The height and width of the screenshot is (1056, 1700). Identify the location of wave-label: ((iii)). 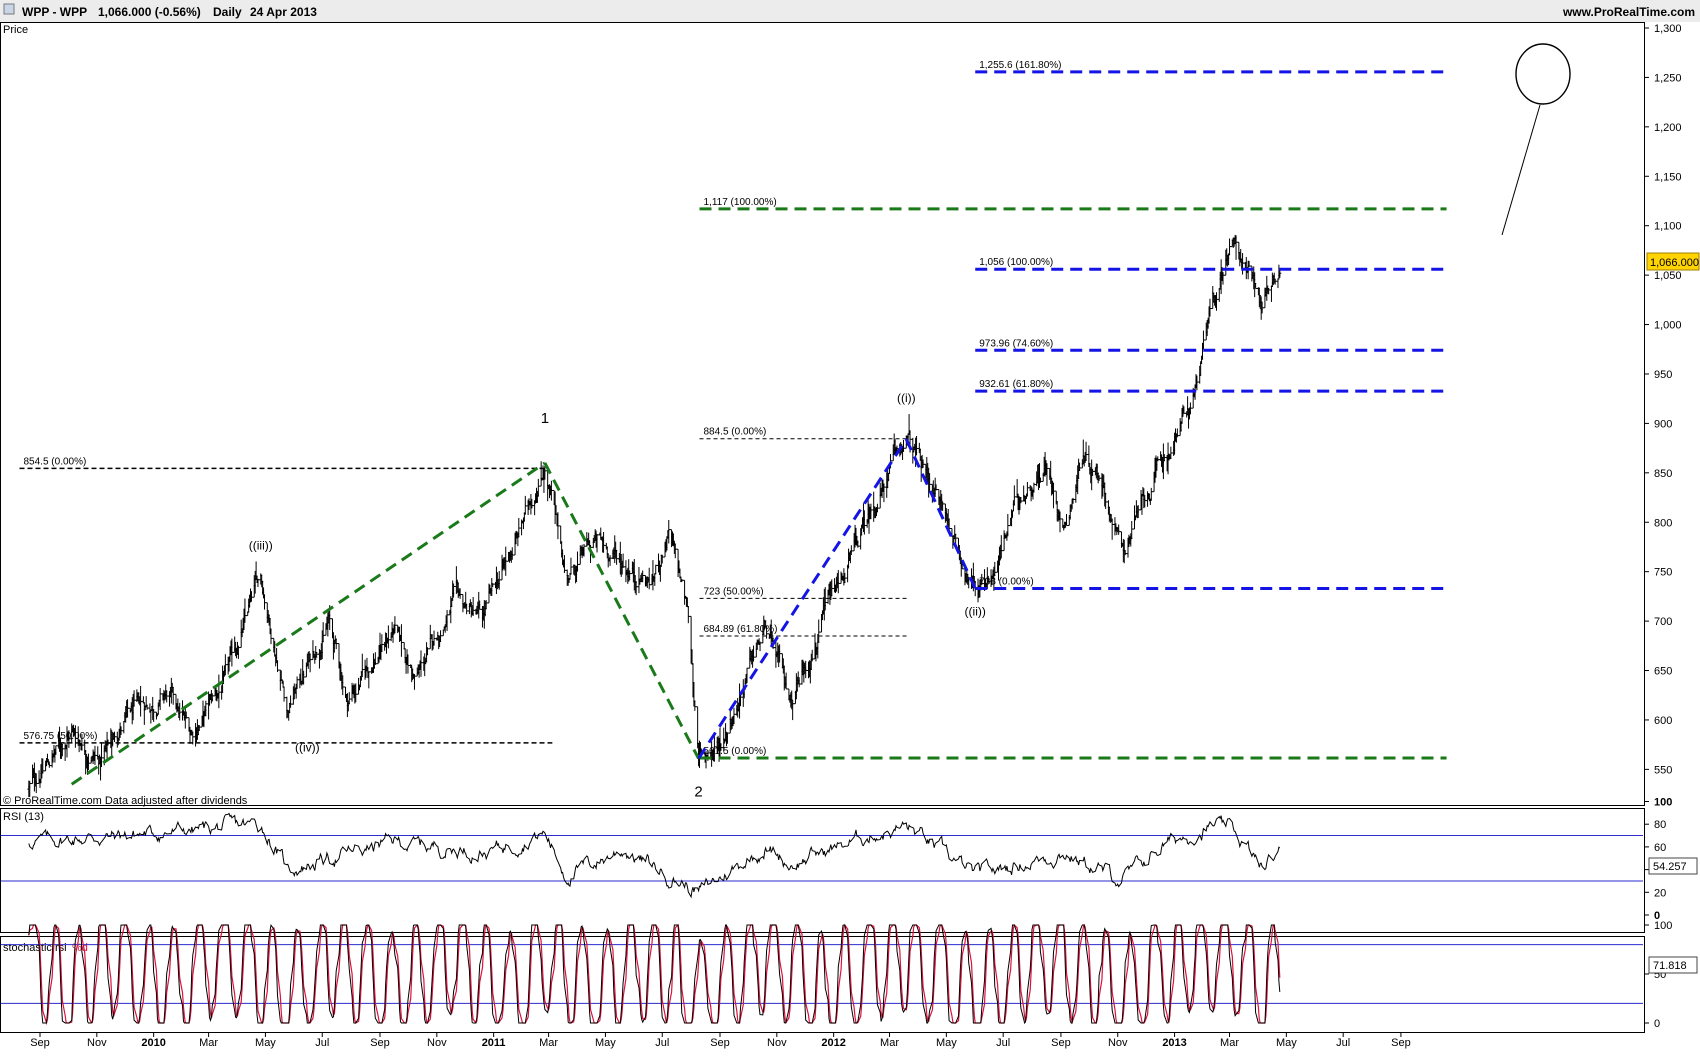
(261, 546).